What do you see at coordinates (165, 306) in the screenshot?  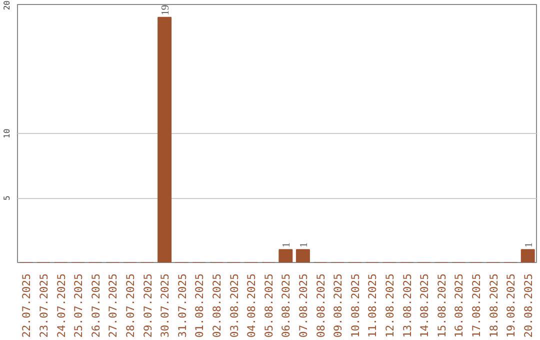 I see `x-tick-label: 30.07.2025` at bounding box center [165, 306].